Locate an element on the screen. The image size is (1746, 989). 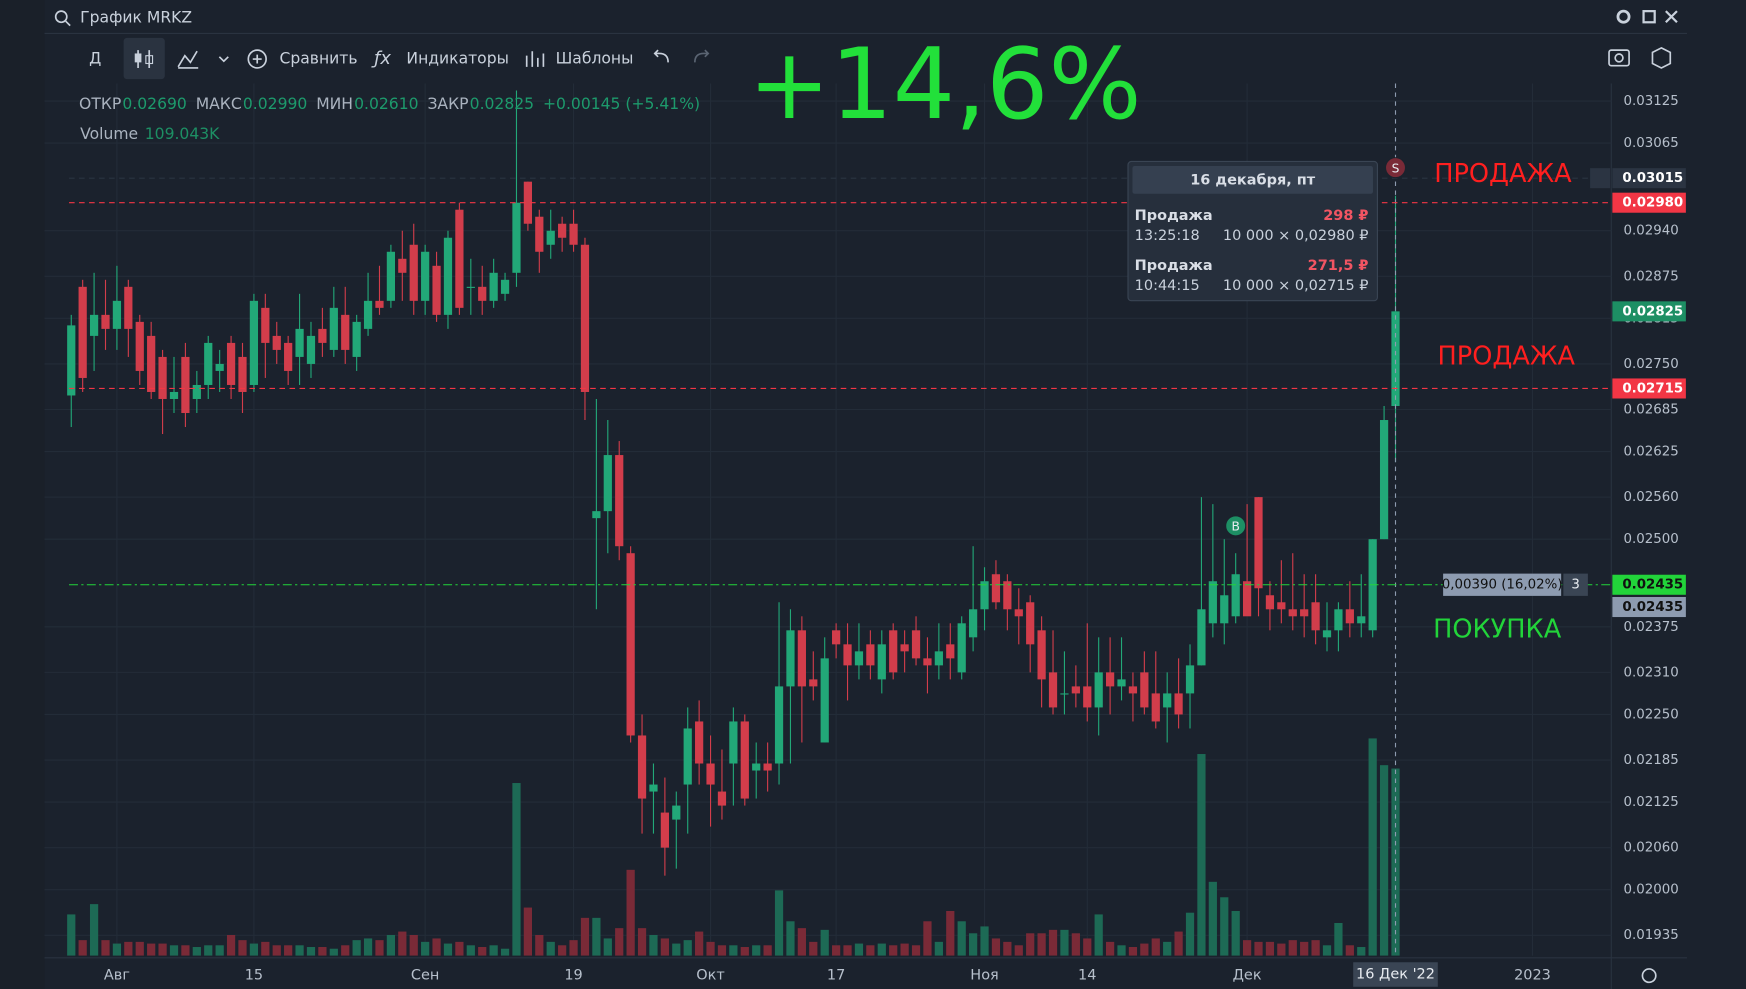
compare-icon is located at coordinates (257, 59).